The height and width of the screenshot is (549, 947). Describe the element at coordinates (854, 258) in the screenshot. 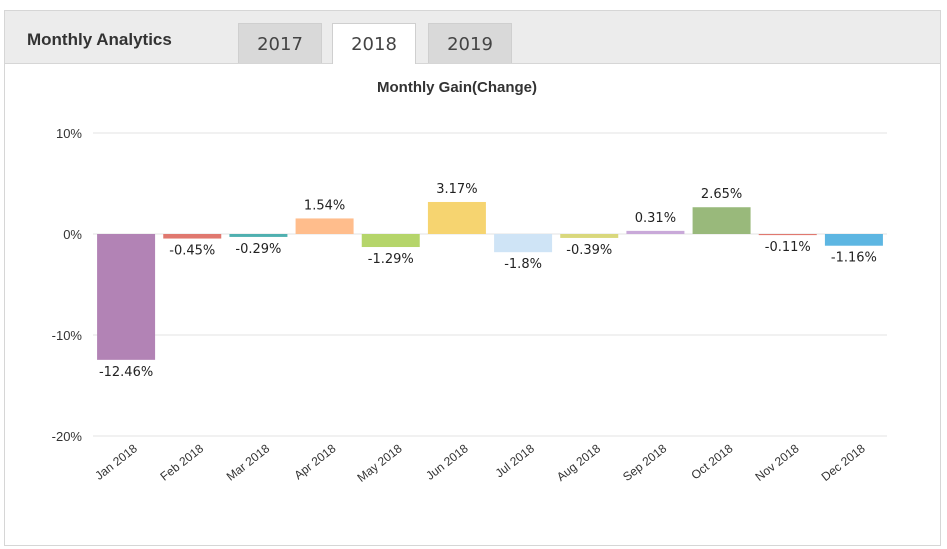

I see `data-label: -1.16%` at that location.